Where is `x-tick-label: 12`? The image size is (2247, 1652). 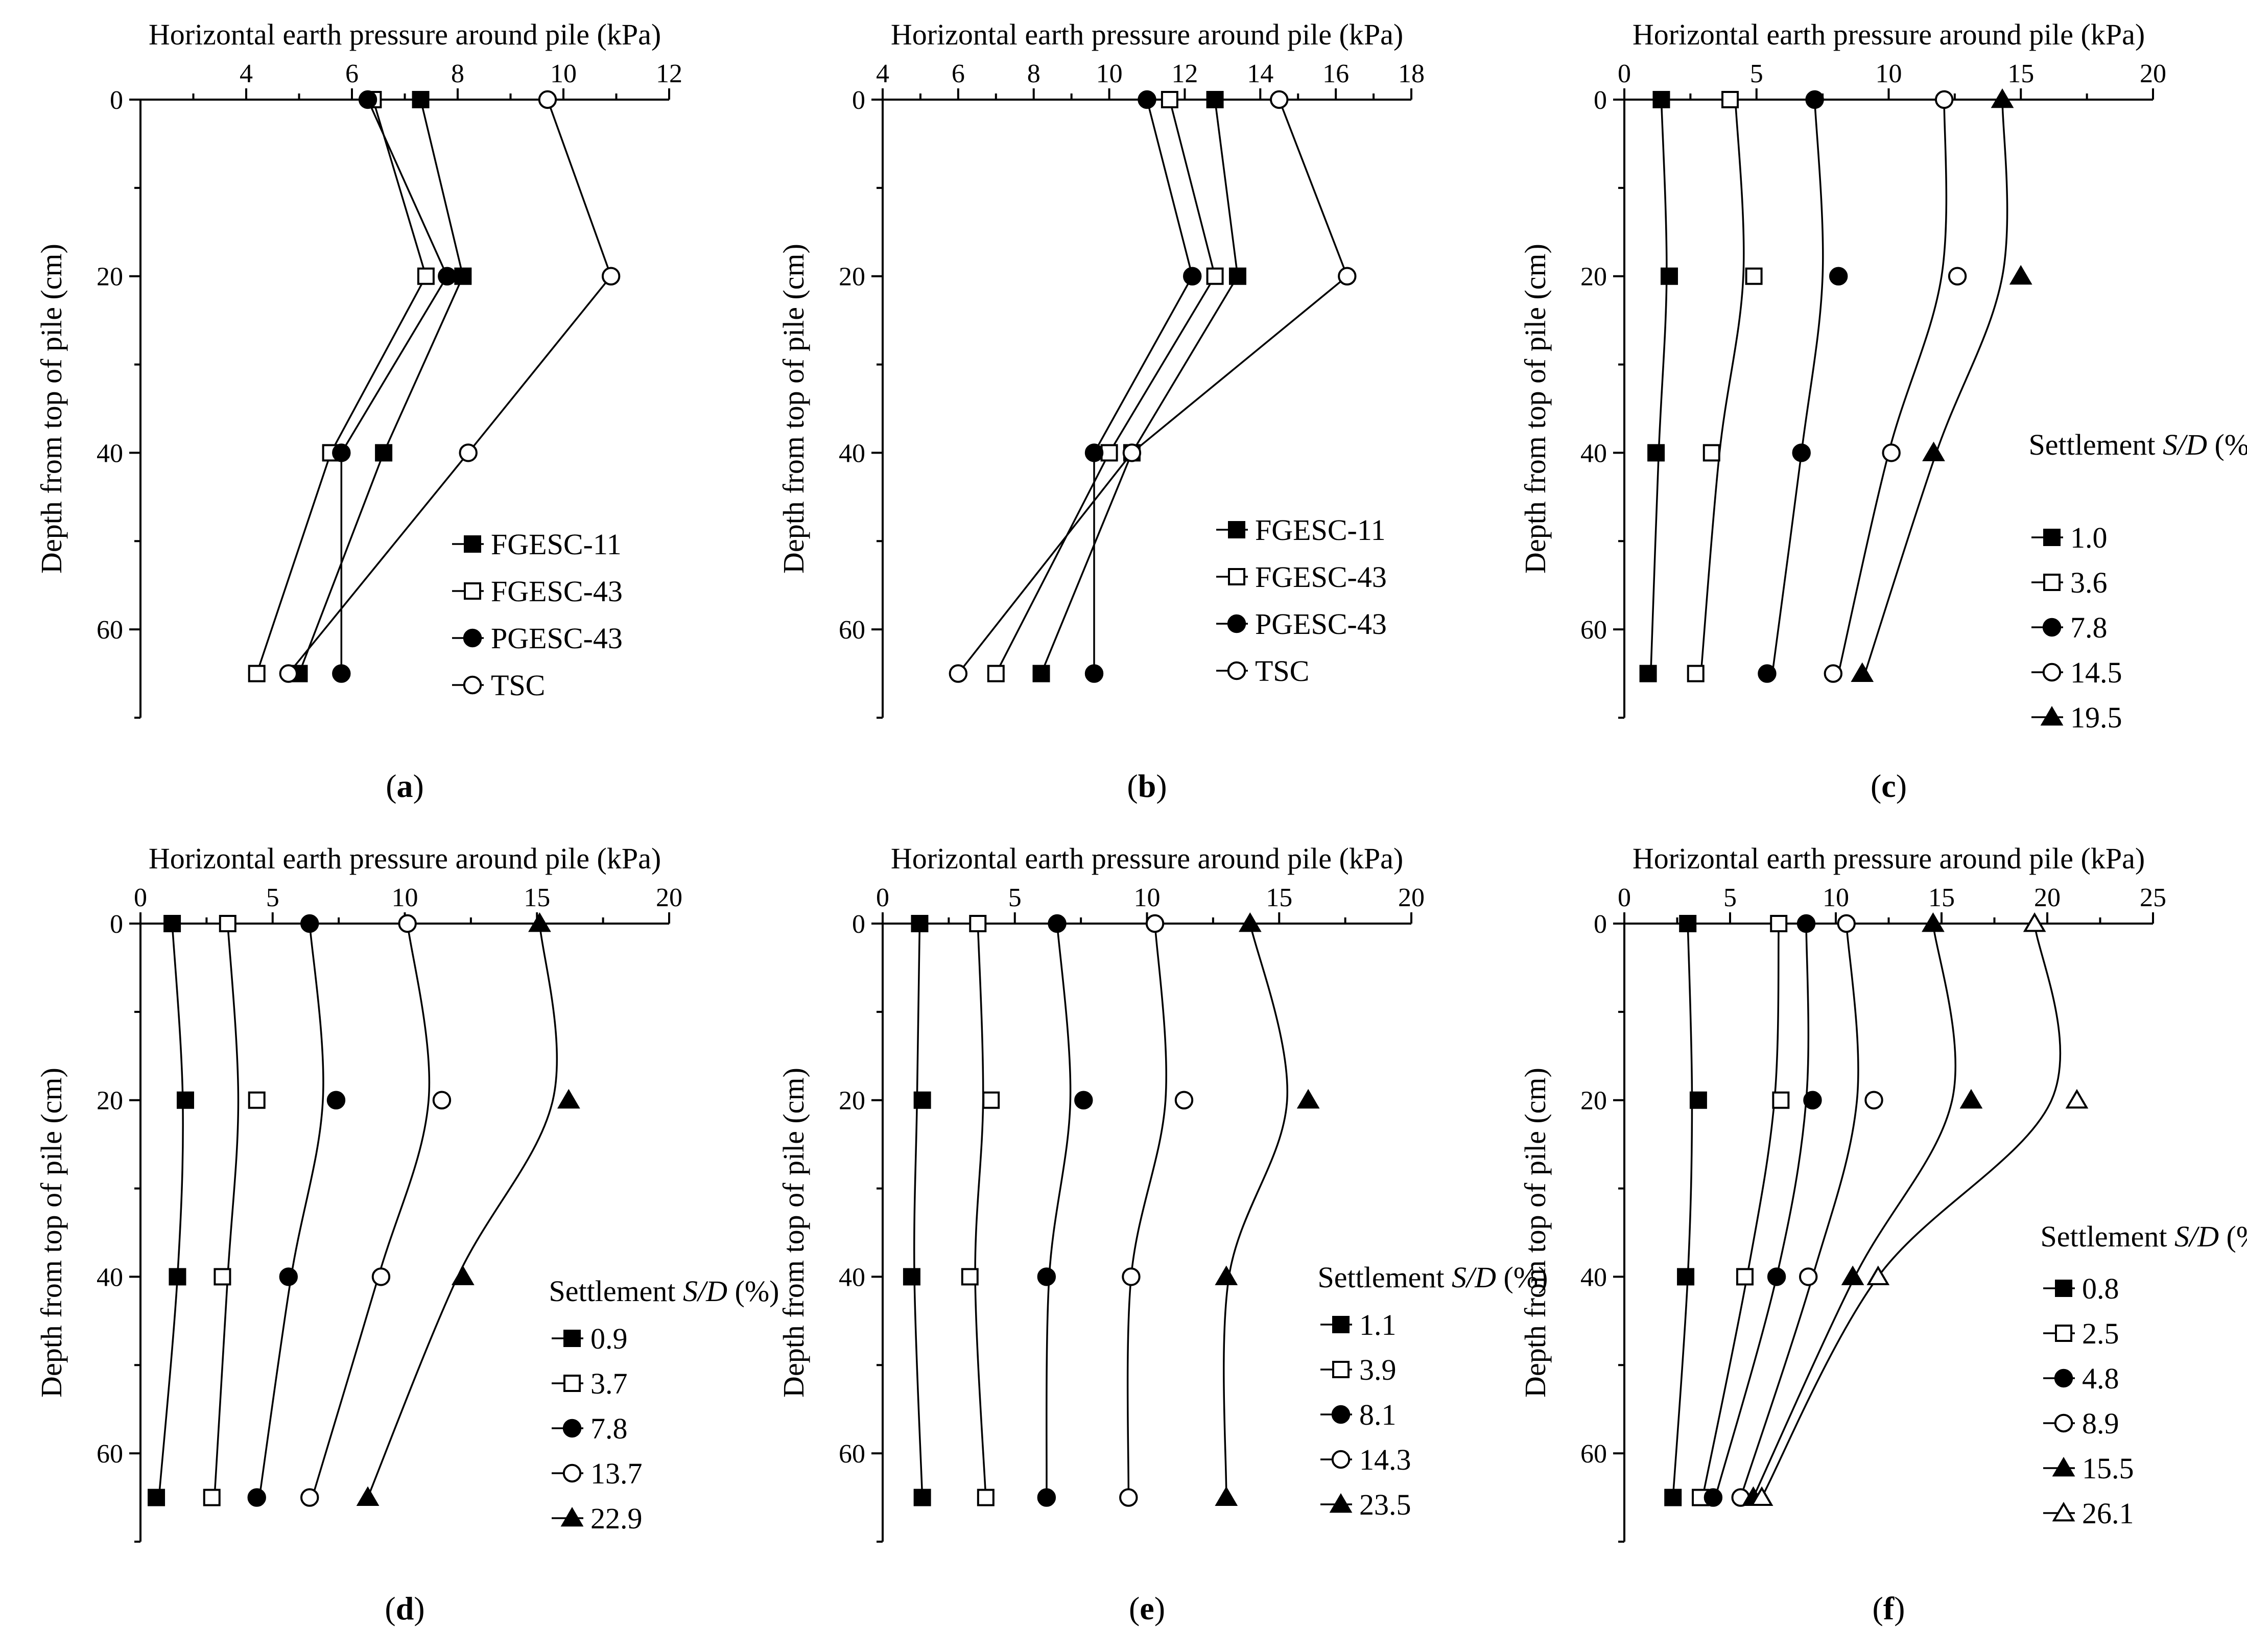 x-tick-label: 12 is located at coordinates (1184, 73).